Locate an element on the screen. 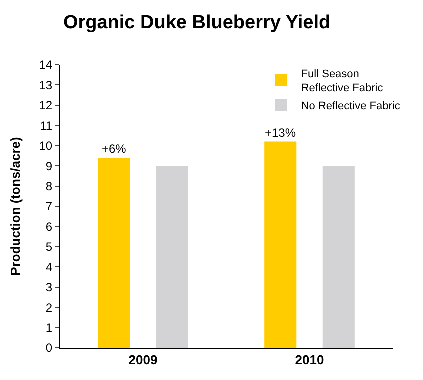 The image size is (423, 380). y-tick-label: 6 is located at coordinates (49, 227).